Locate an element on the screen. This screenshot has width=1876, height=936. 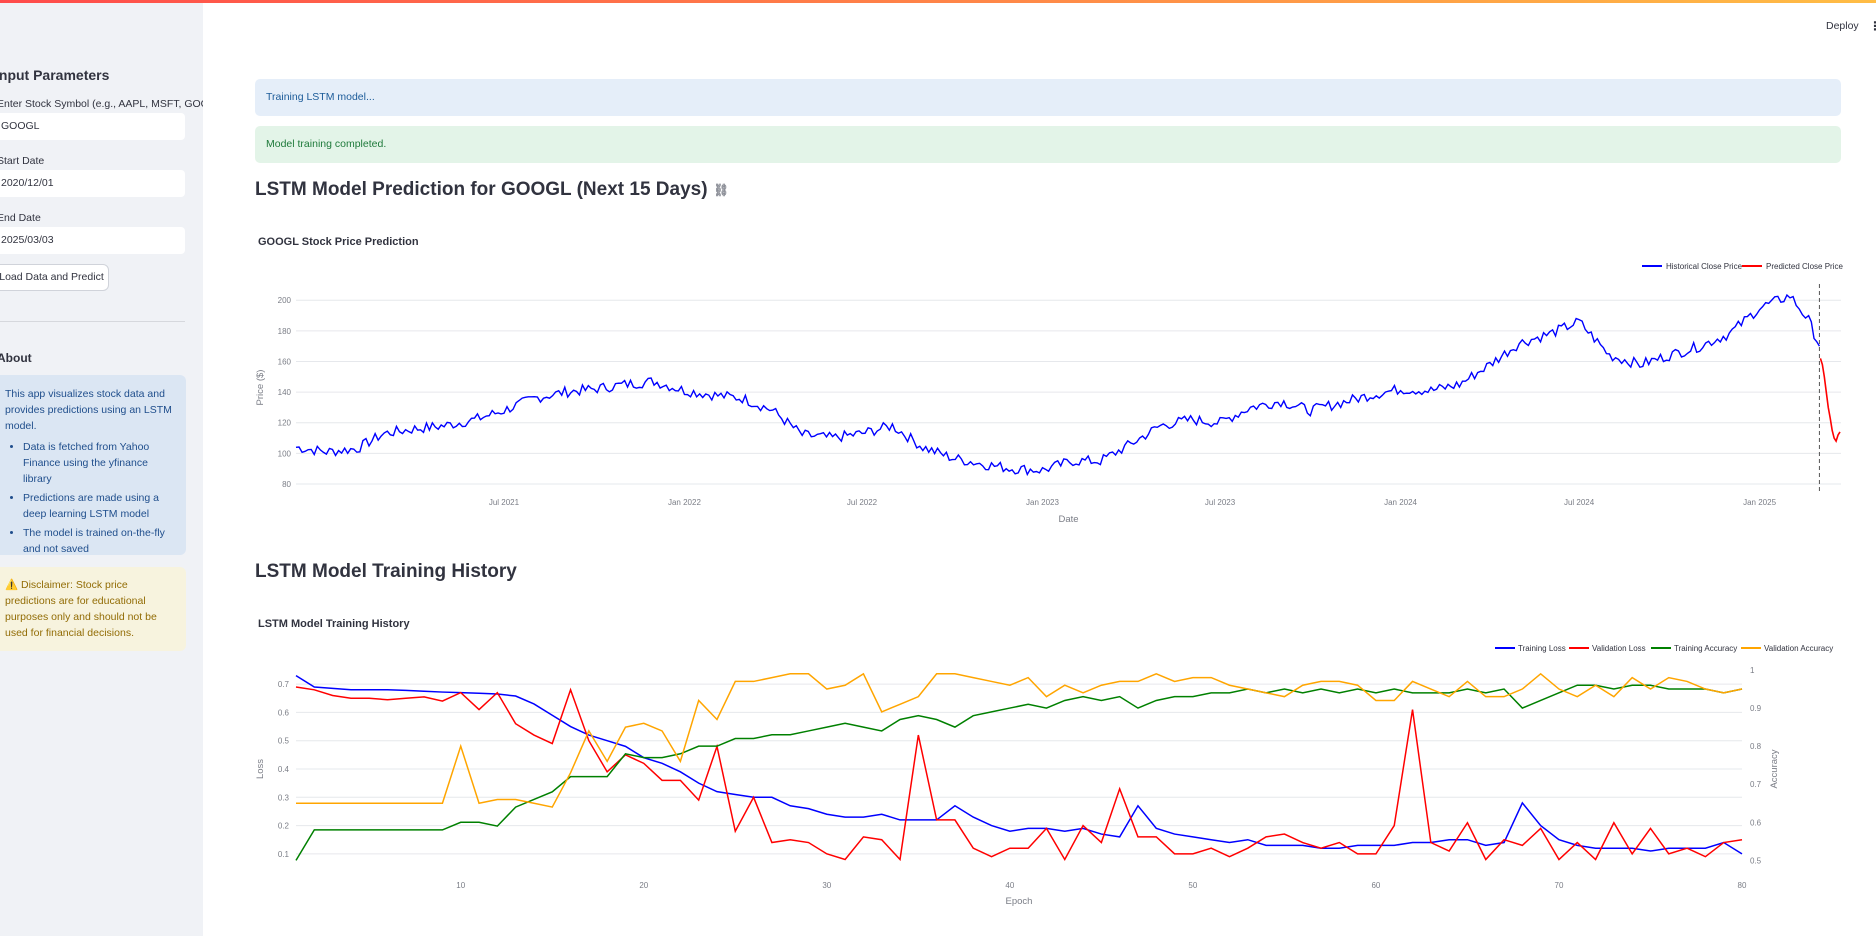
y-tick-label: 100 is located at coordinates (285, 453).